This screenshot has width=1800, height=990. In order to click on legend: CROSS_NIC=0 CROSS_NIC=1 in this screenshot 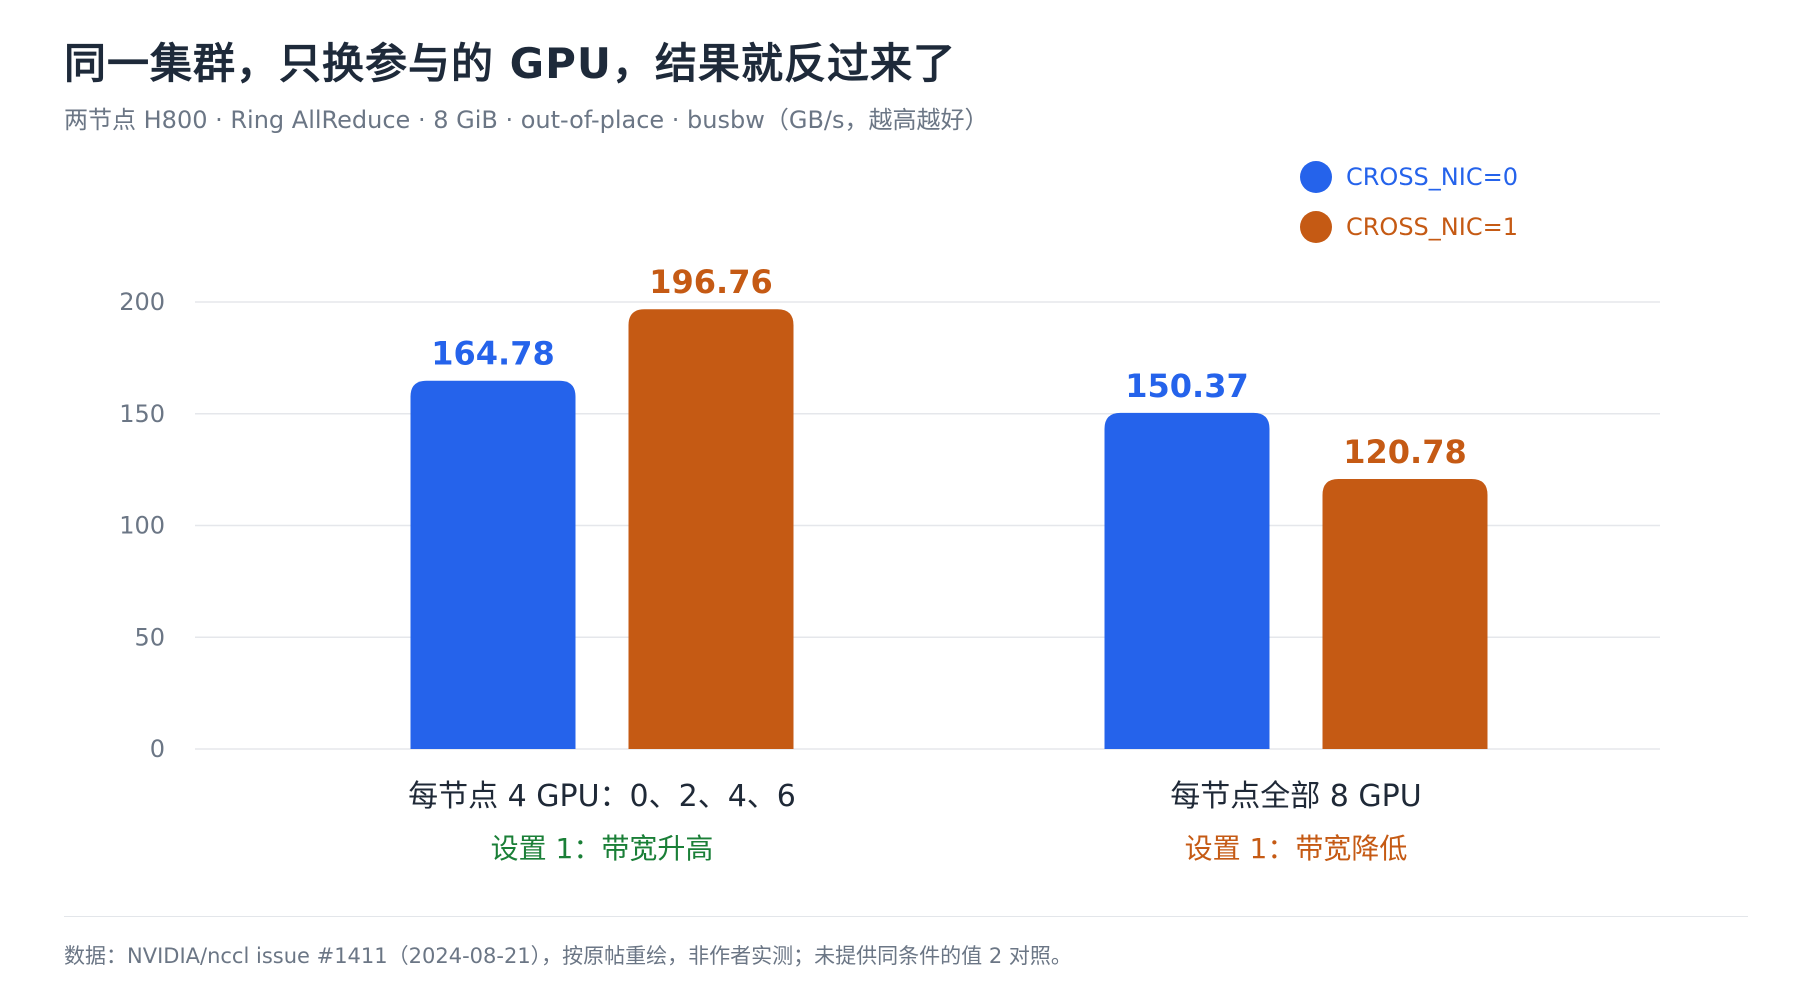, I will do `click(1409, 210)`.